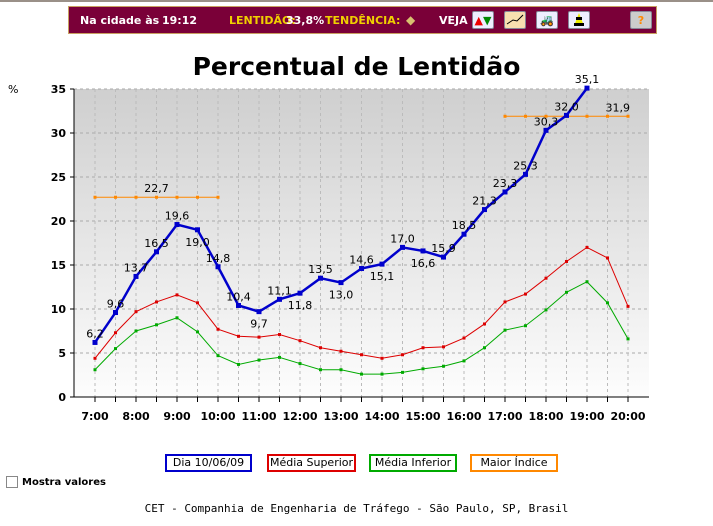 Image resolution: width=713 pixels, height=526 pixels. Describe the element at coordinates (217, 416) in the screenshot. I see `x-tick-label: 10:00` at that location.